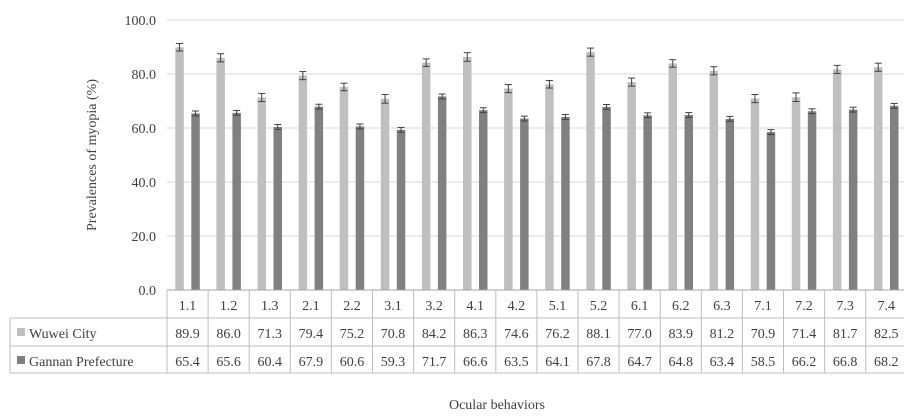 This screenshot has width=904, height=419. I want to click on y-axis-label: Prevalences of myopia (%), so click(92, 155).